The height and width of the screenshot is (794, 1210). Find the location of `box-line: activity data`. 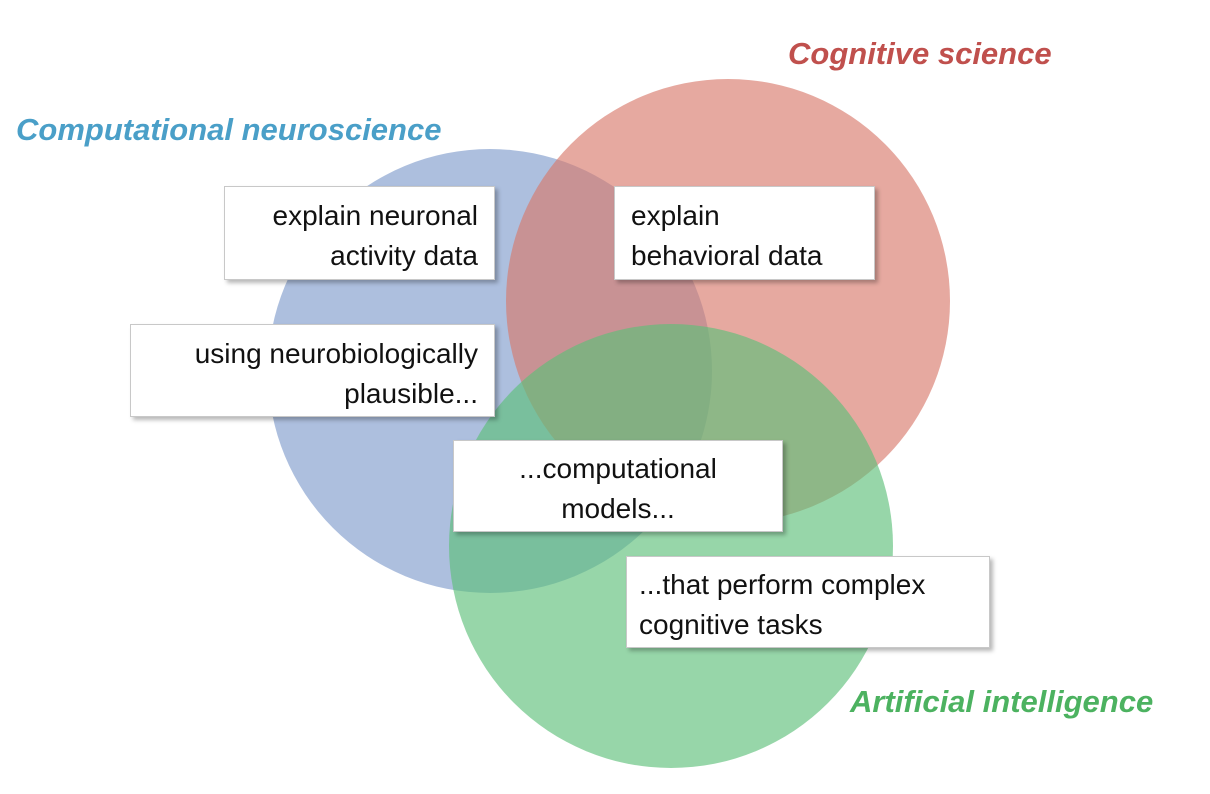

box-line: activity data is located at coordinates (404, 255).